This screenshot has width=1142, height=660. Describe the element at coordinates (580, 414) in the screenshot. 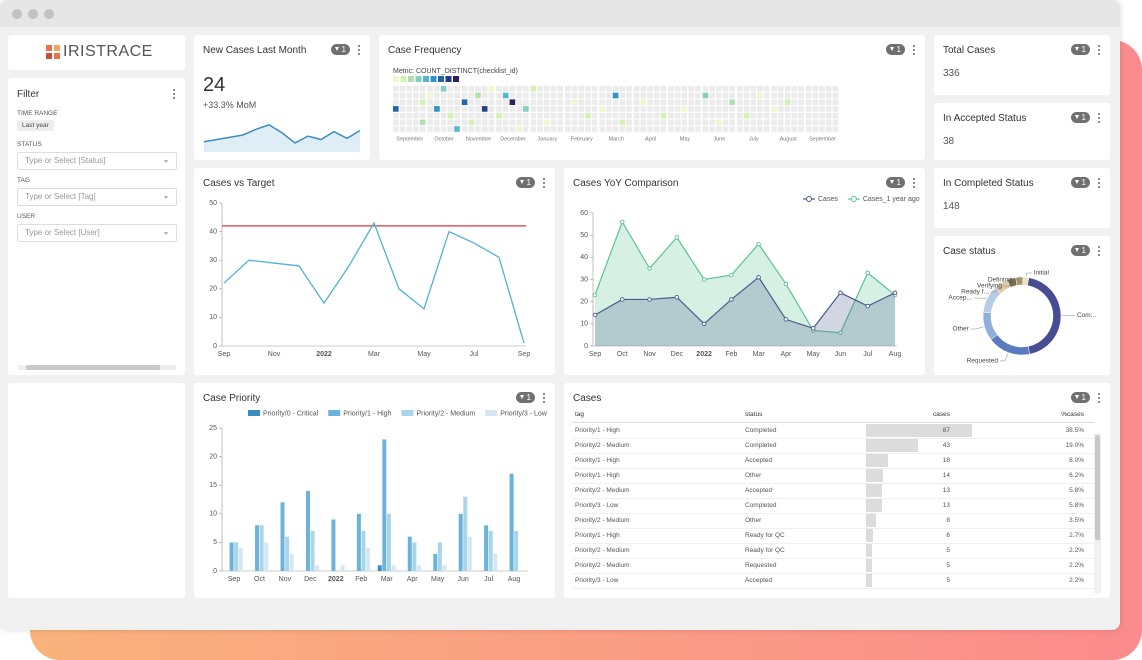

I see `column-header: tag` at that location.